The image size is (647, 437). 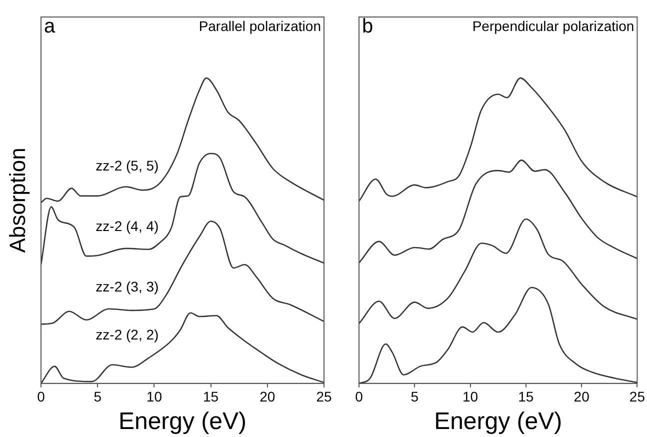 I want to click on series-label: zz-2 (5, 5), so click(x=127, y=165).